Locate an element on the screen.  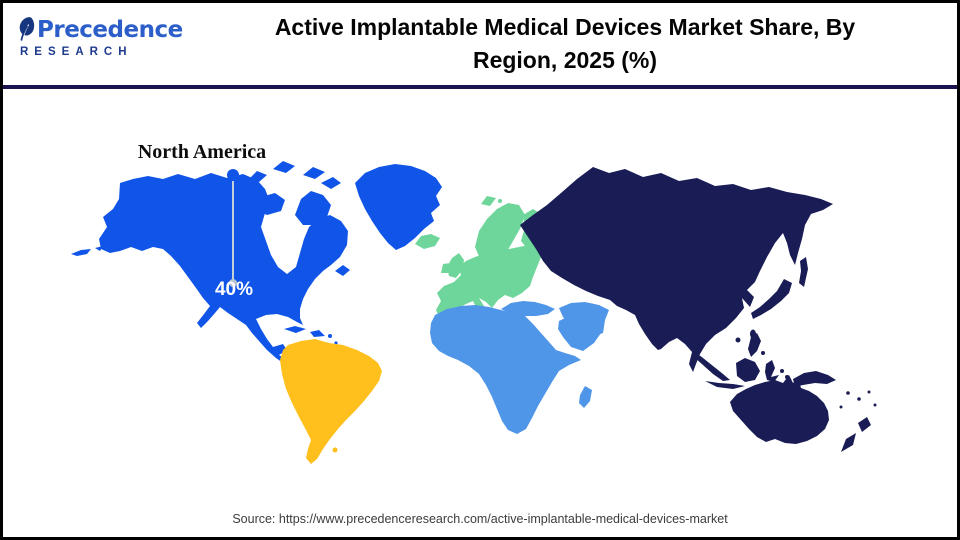
callout-anchor-dot is located at coordinates (233, 175).